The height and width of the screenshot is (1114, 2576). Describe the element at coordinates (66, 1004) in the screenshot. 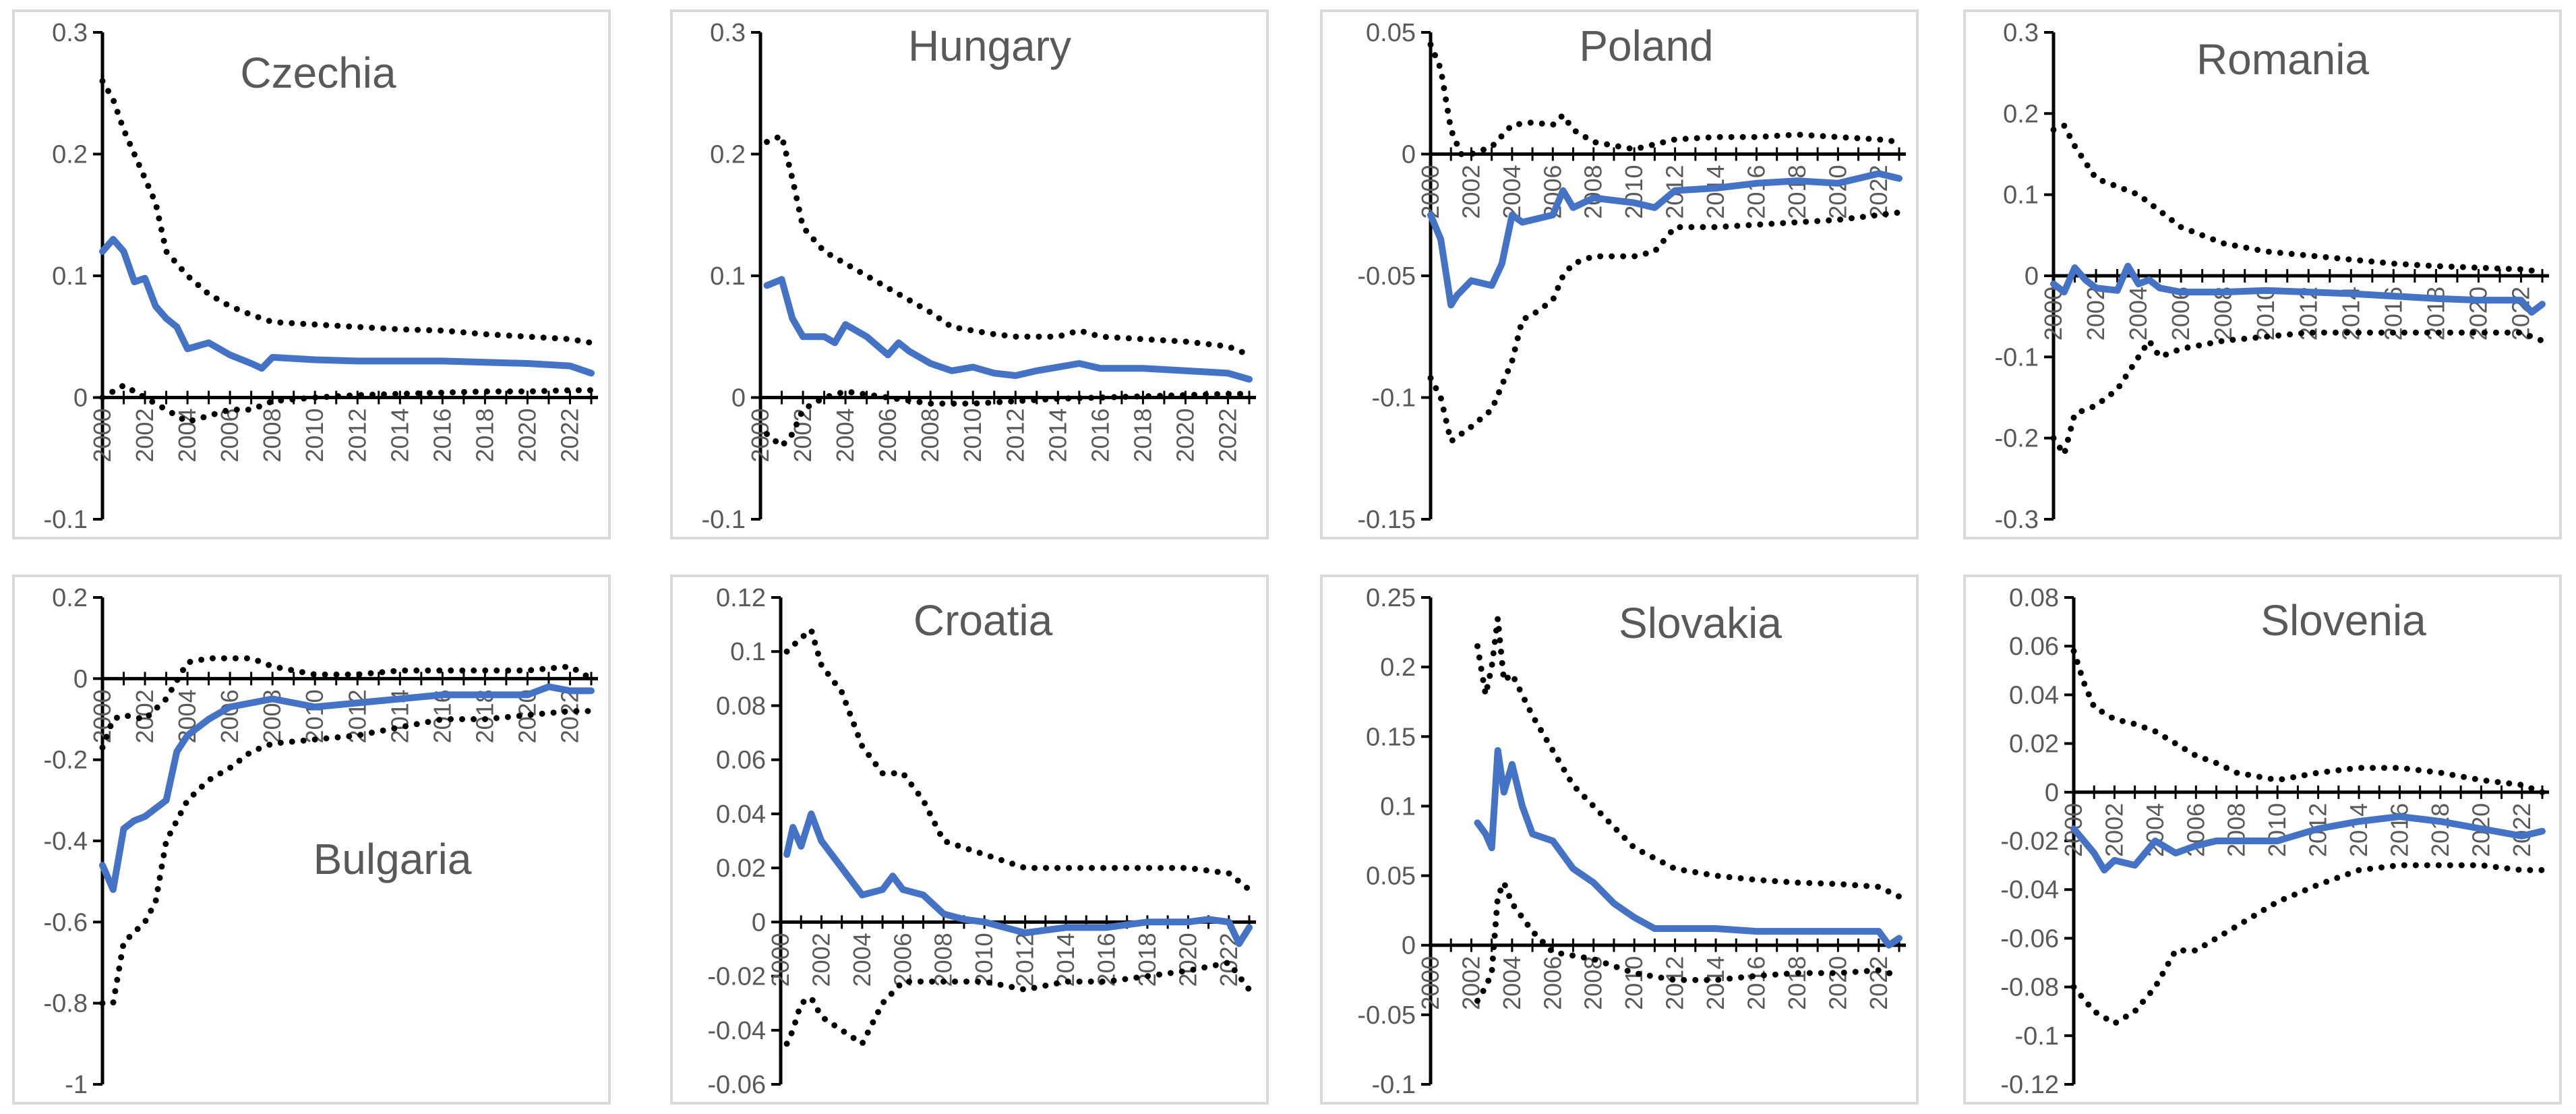

I see `y-tick-label: -0.8` at that location.